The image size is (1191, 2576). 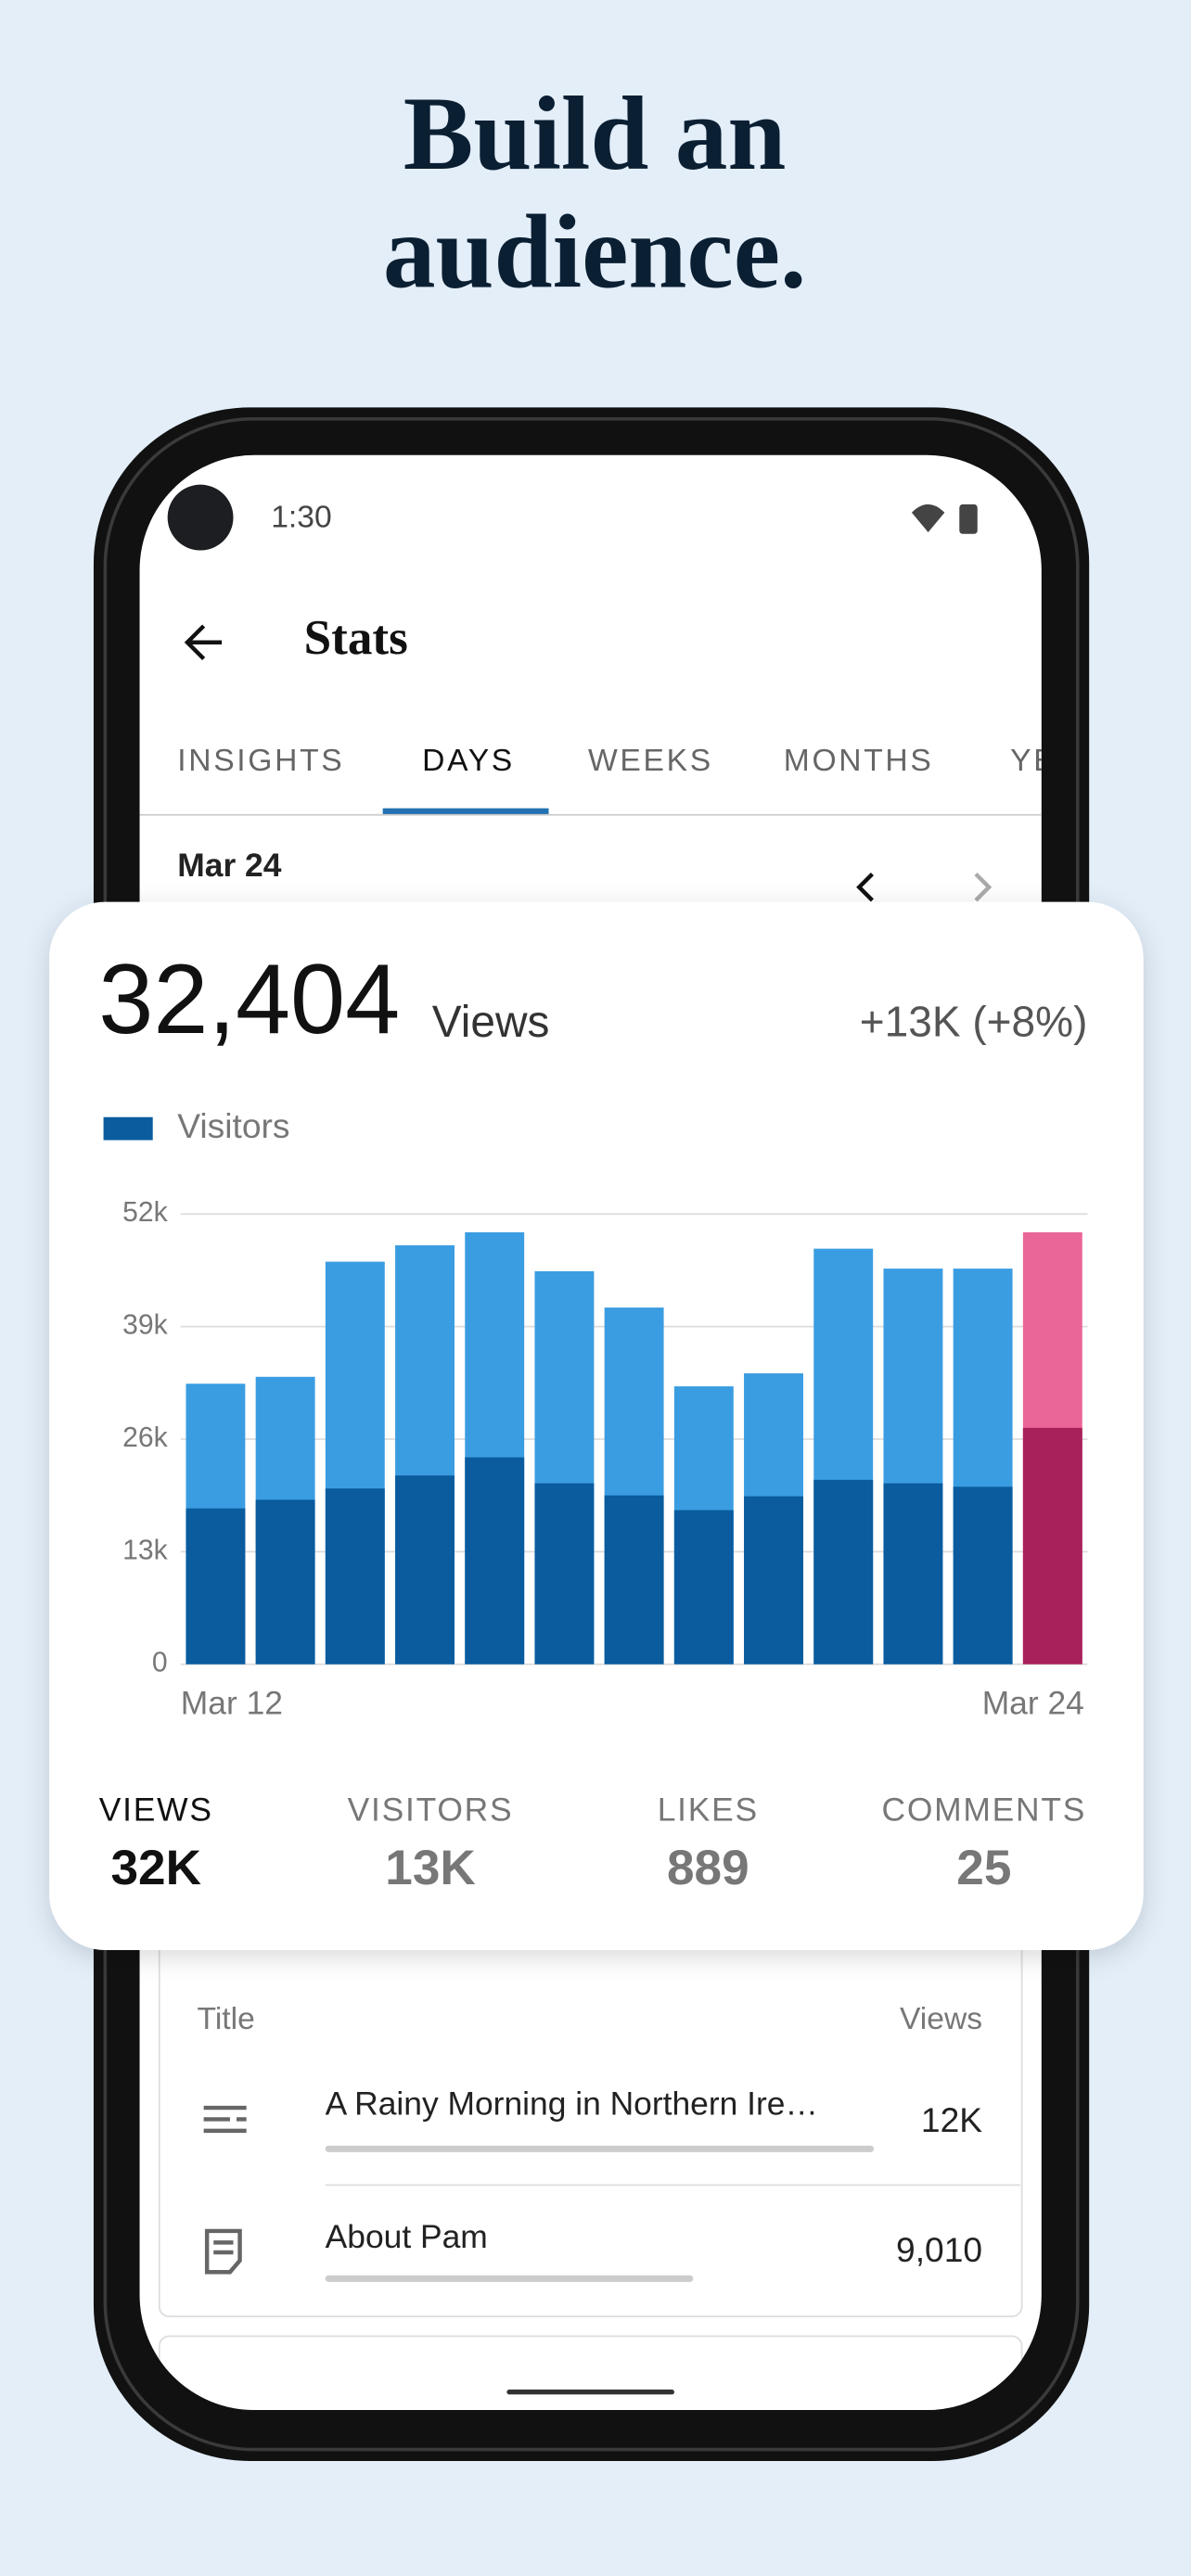 I want to click on tab-bar: INSIGHTS DAYS WEEKS MONTHS YE, so click(x=617, y=761).